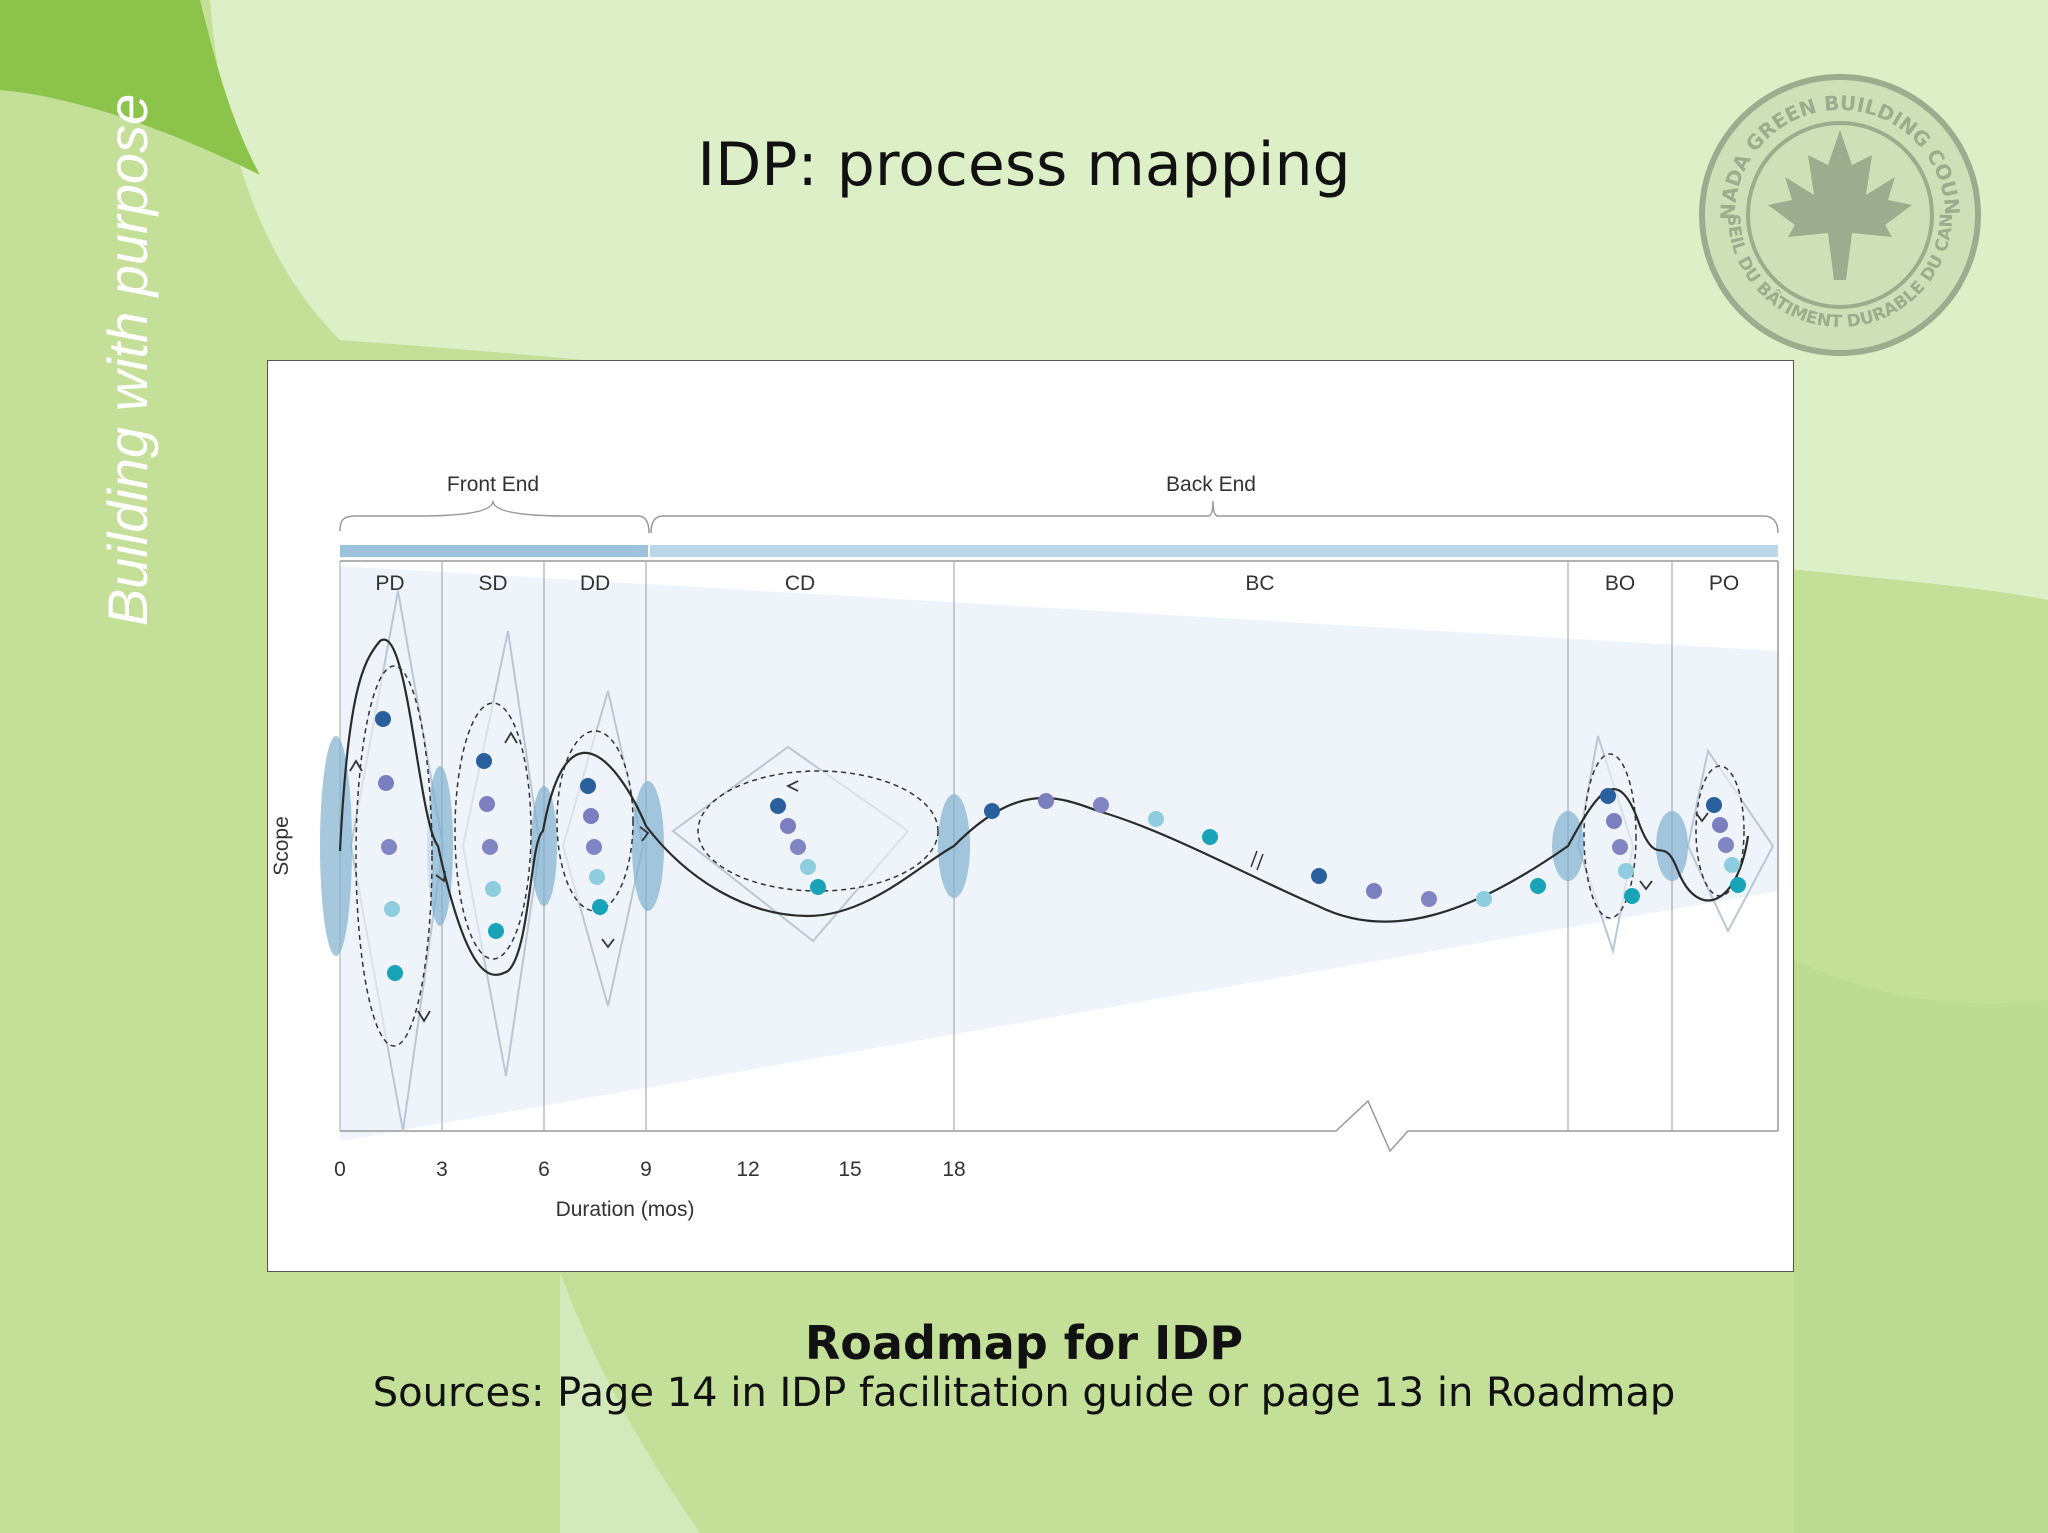 The image size is (2048, 1533). Describe the element at coordinates (1620, 583) in the screenshot. I see `phase-label-bo: BO` at that location.